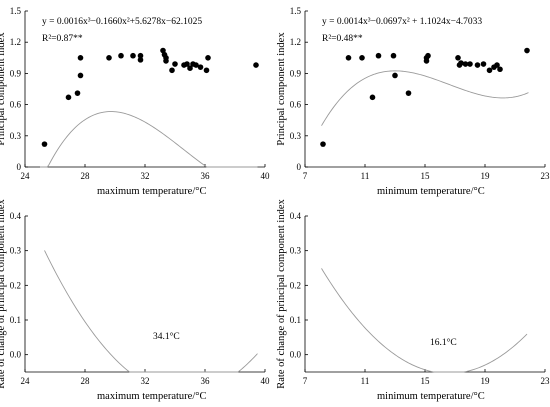  I want to click on x-tick-label: 36, so click(206, 176).